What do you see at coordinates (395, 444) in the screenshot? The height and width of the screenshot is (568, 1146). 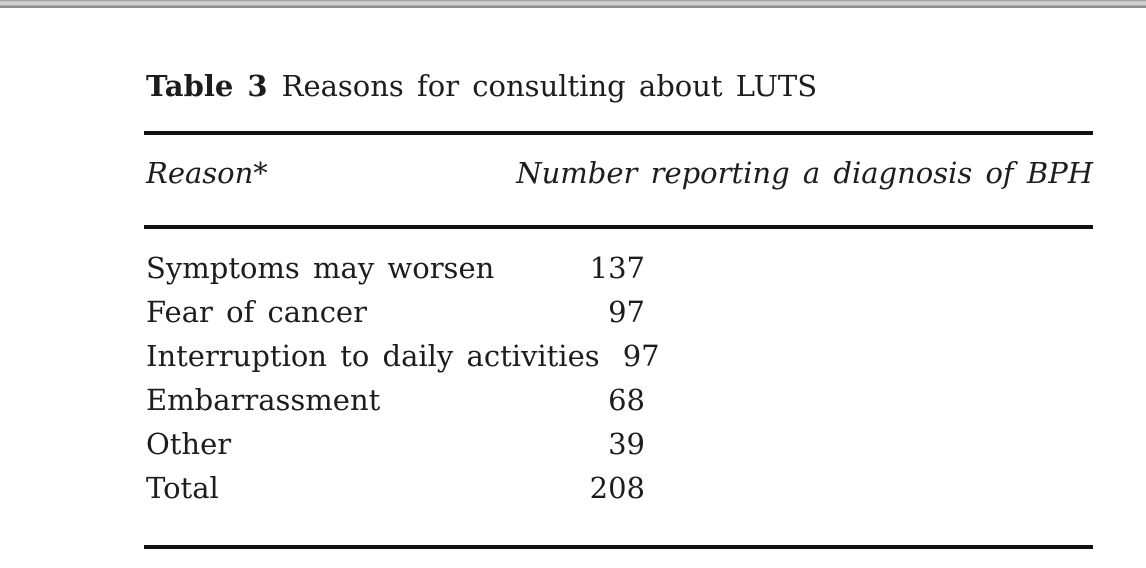 I see `table-row: Other 39` at bounding box center [395, 444].